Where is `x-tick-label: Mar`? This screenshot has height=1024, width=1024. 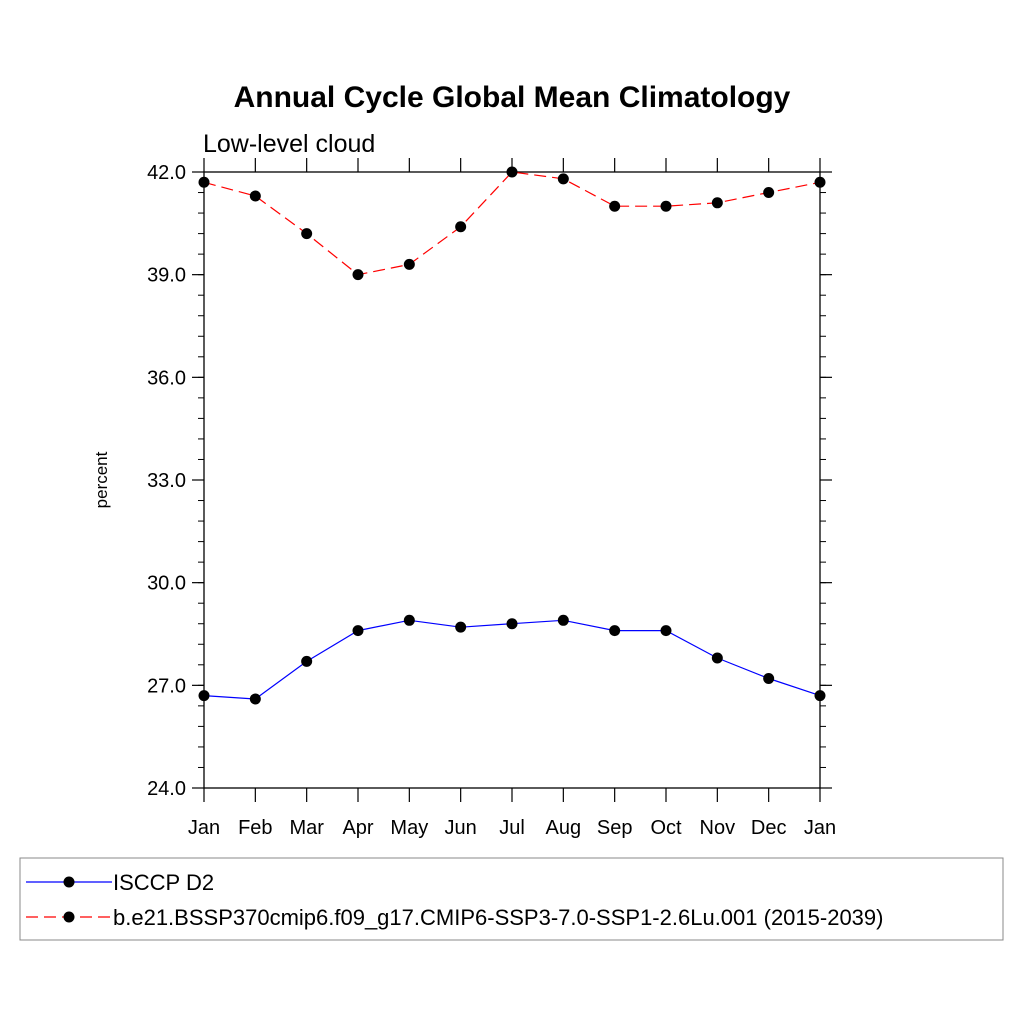
x-tick-label: Mar is located at coordinates (306, 828).